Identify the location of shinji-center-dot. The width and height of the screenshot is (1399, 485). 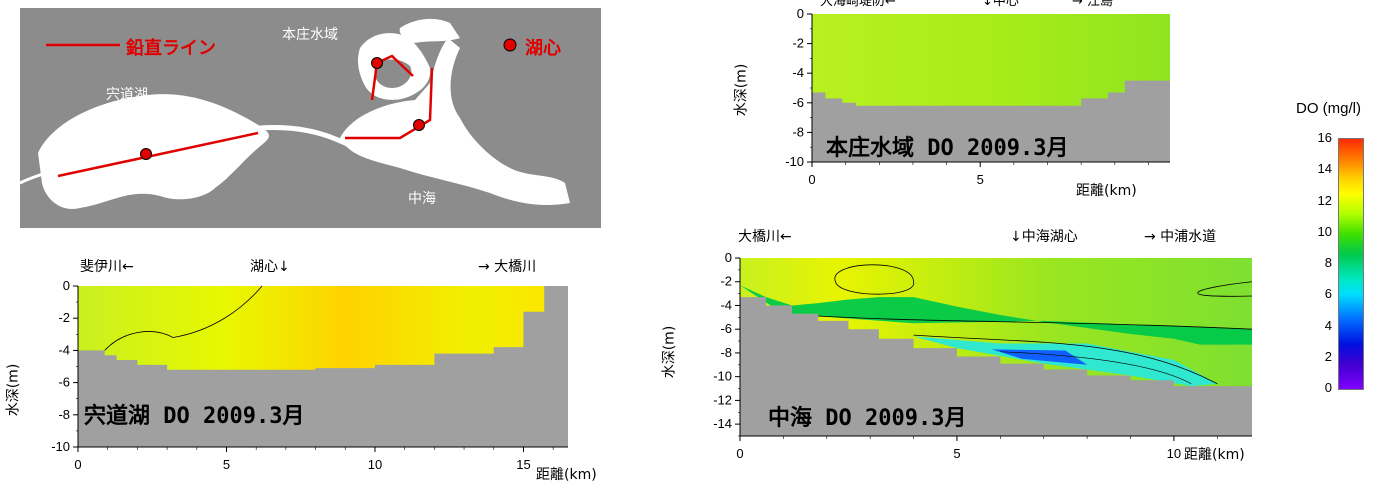
(146, 154).